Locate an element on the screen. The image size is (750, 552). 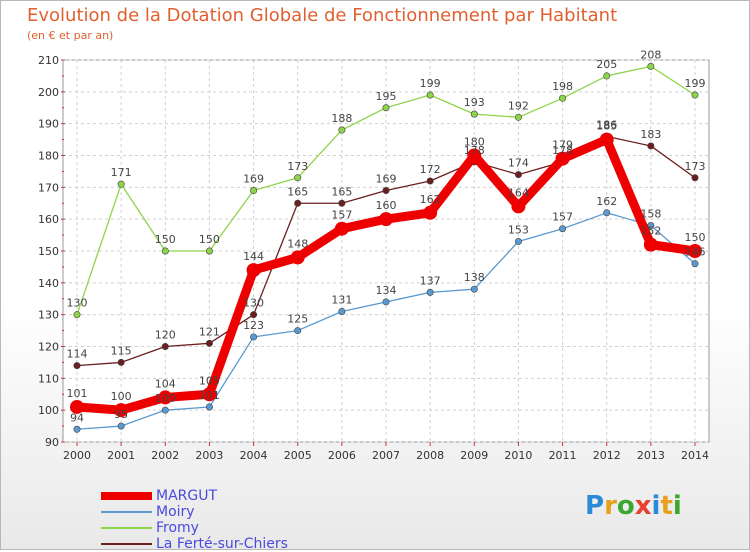
logo-letter: i is located at coordinates (656, 506).